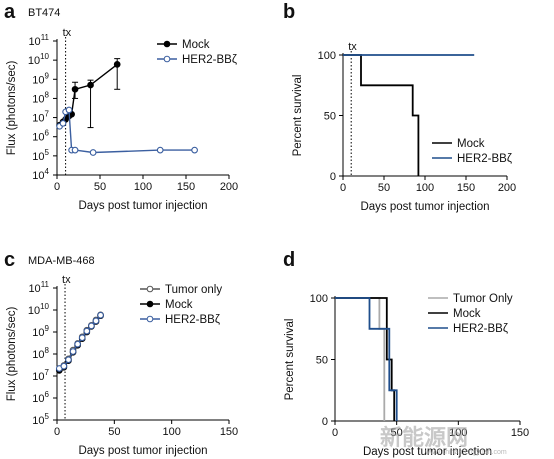 The height and width of the screenshot is (459, 554). I want to click on x-tick-label-b: 200, so click(507, 188).